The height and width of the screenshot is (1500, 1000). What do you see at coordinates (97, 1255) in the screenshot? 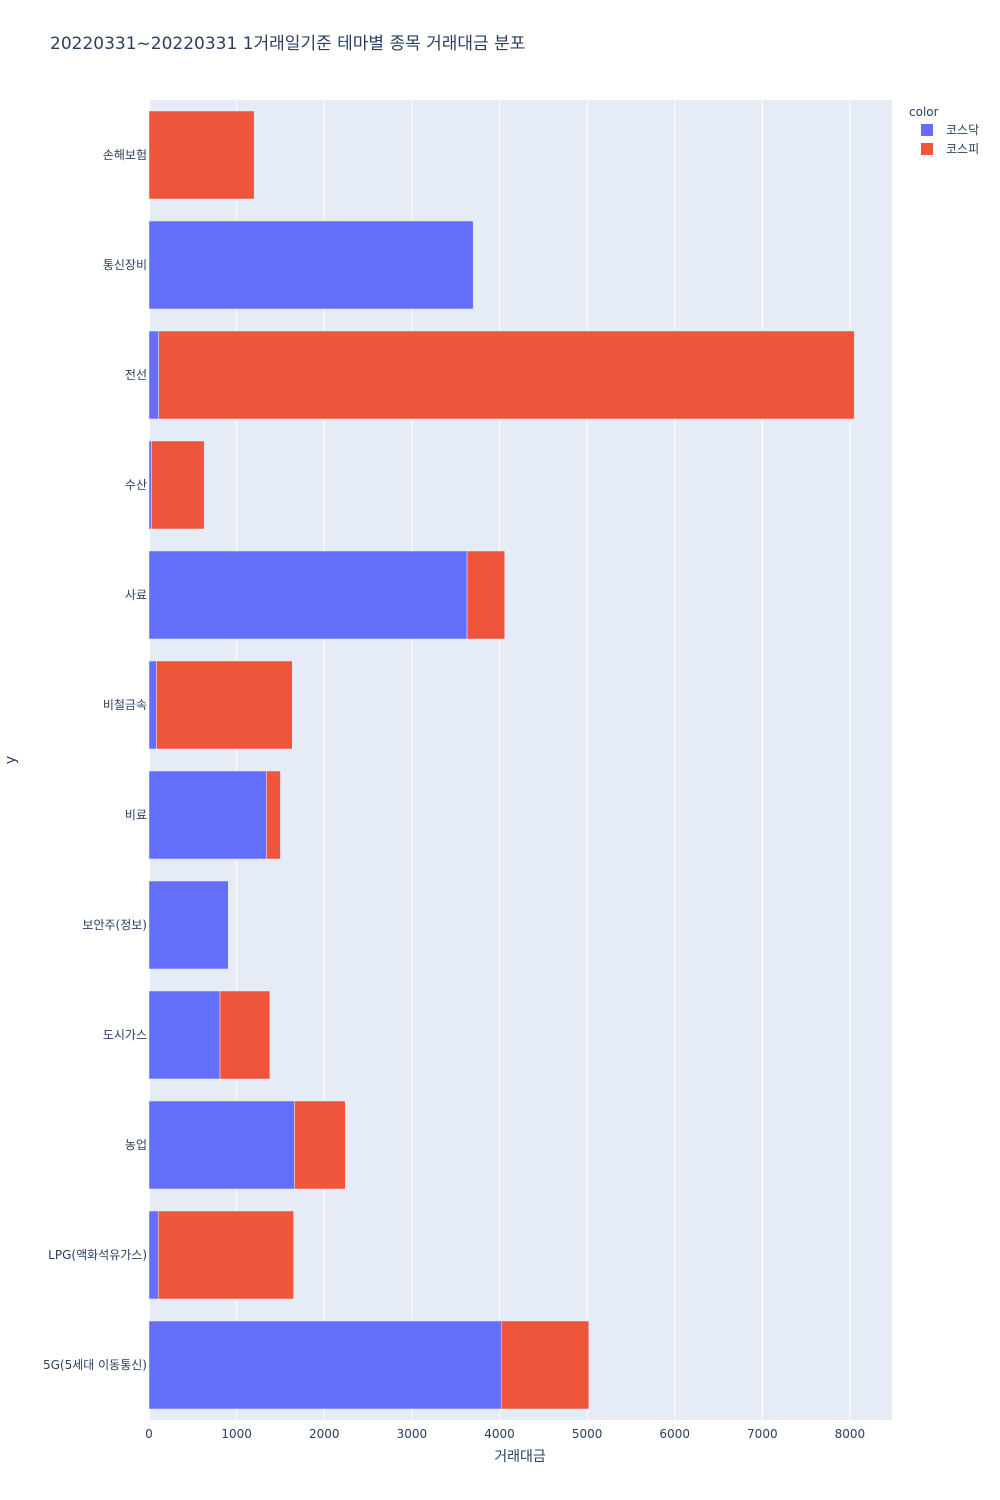
I see `y-tick-label: LPG(액화석유가스)` at bounding box center [97, 1255].